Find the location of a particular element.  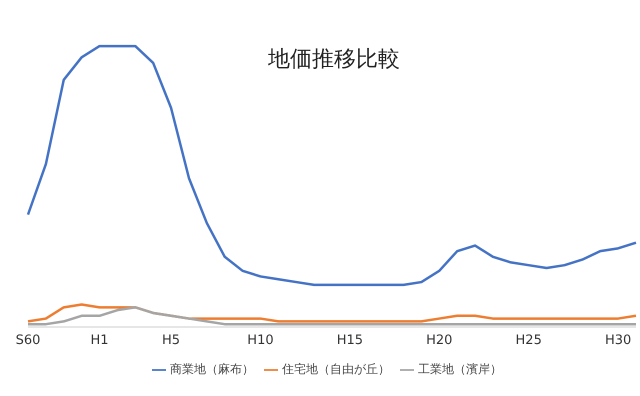

chart-title: 地価推移比較 is located at coordinates (334, 60).